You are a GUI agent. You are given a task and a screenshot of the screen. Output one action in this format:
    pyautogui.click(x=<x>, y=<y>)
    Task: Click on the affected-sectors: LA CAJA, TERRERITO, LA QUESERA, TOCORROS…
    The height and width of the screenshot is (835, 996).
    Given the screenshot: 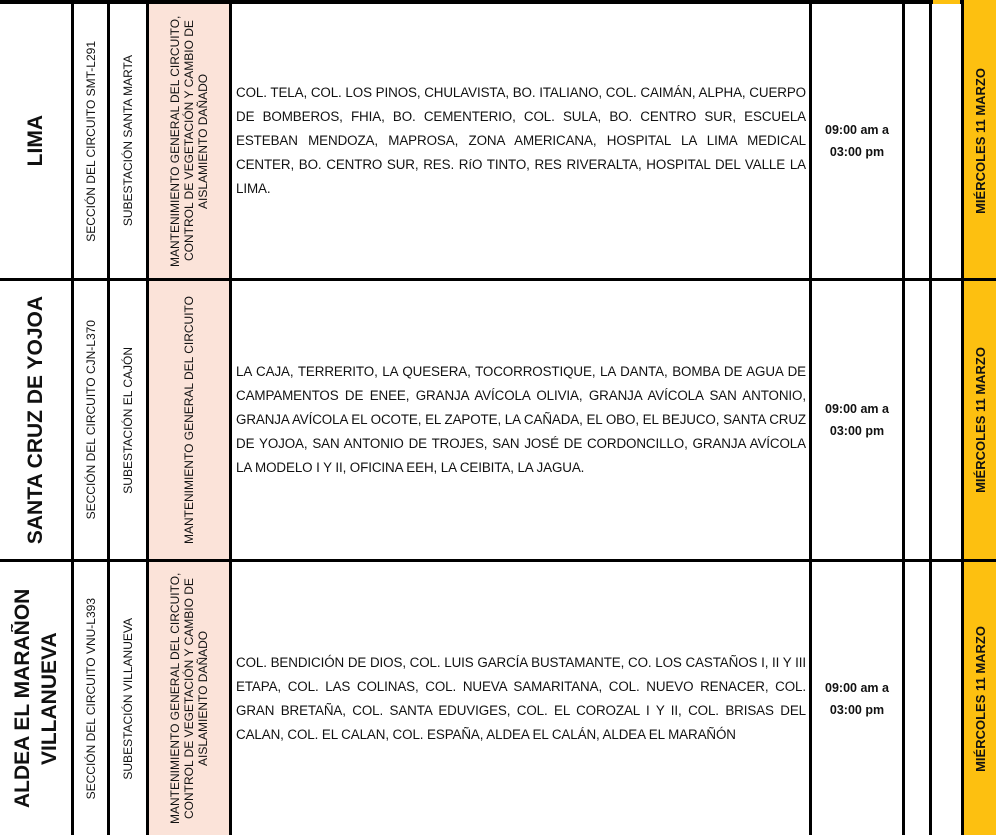 What is the action you would take?
    pyautogui.click(x=521, y=419)
    